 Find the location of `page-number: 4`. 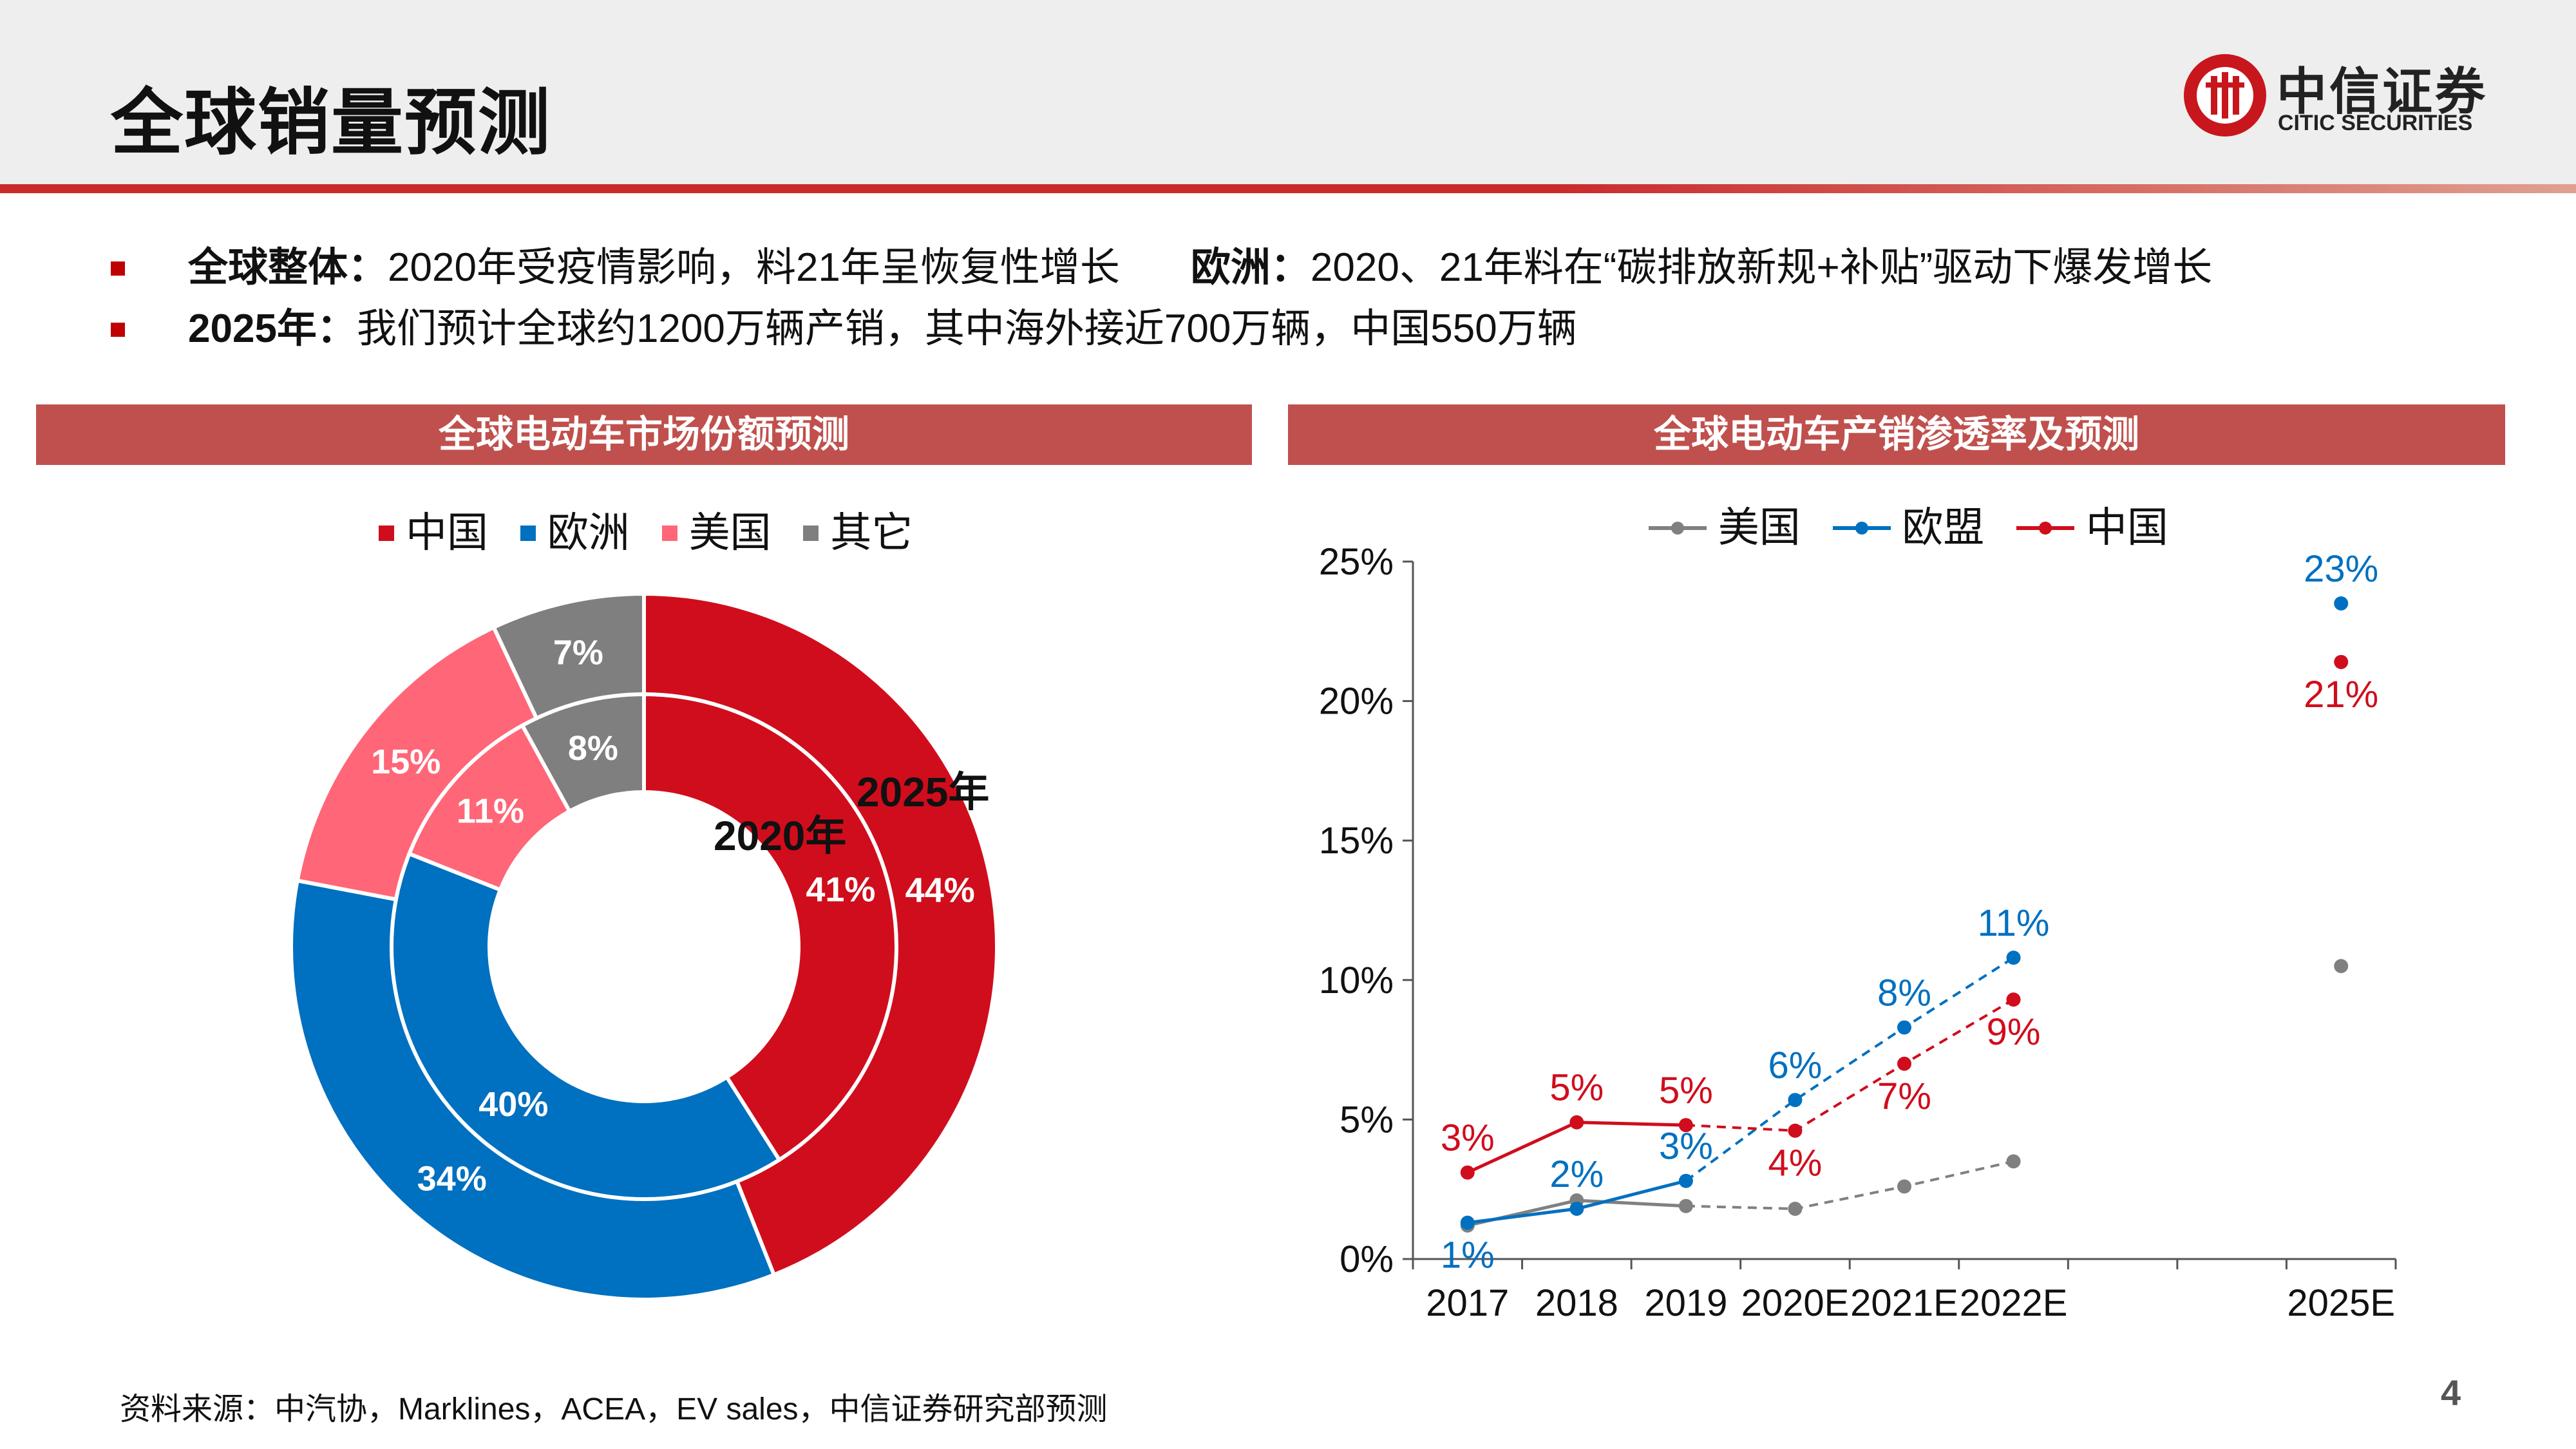

page-number: 4 is located at coordinates (2451, 1393).